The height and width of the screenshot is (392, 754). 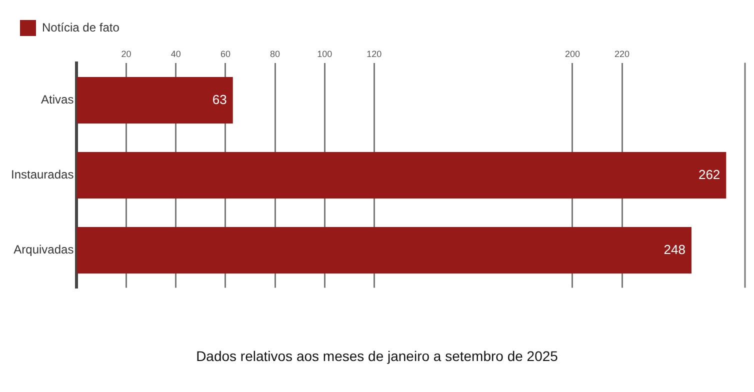 I want to click on x-tick-label: 40, so click(x=175, y=53).